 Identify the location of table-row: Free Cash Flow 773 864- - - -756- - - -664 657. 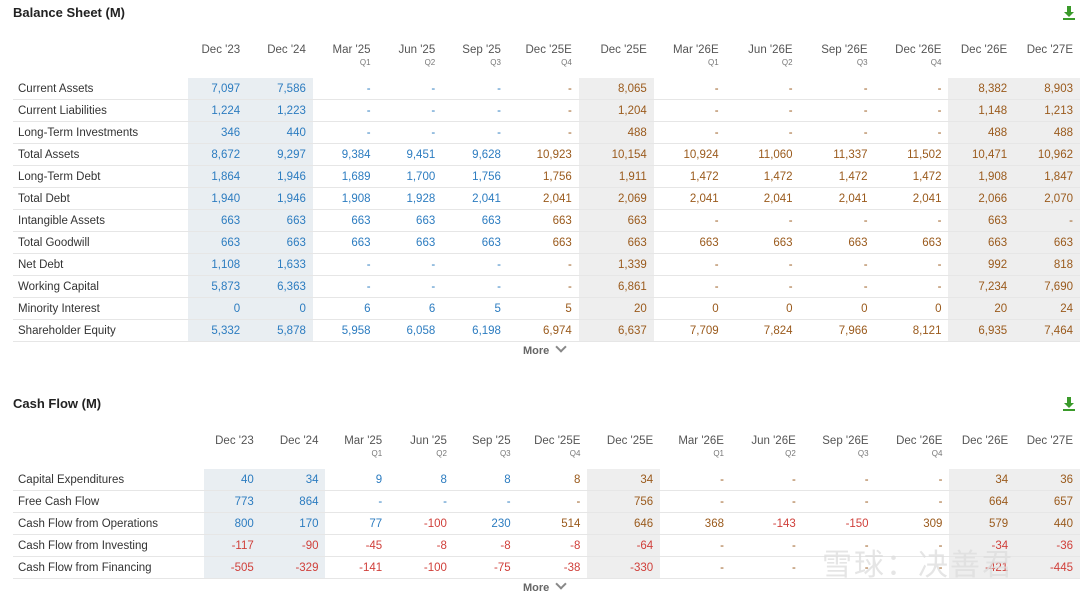
(546, 501).